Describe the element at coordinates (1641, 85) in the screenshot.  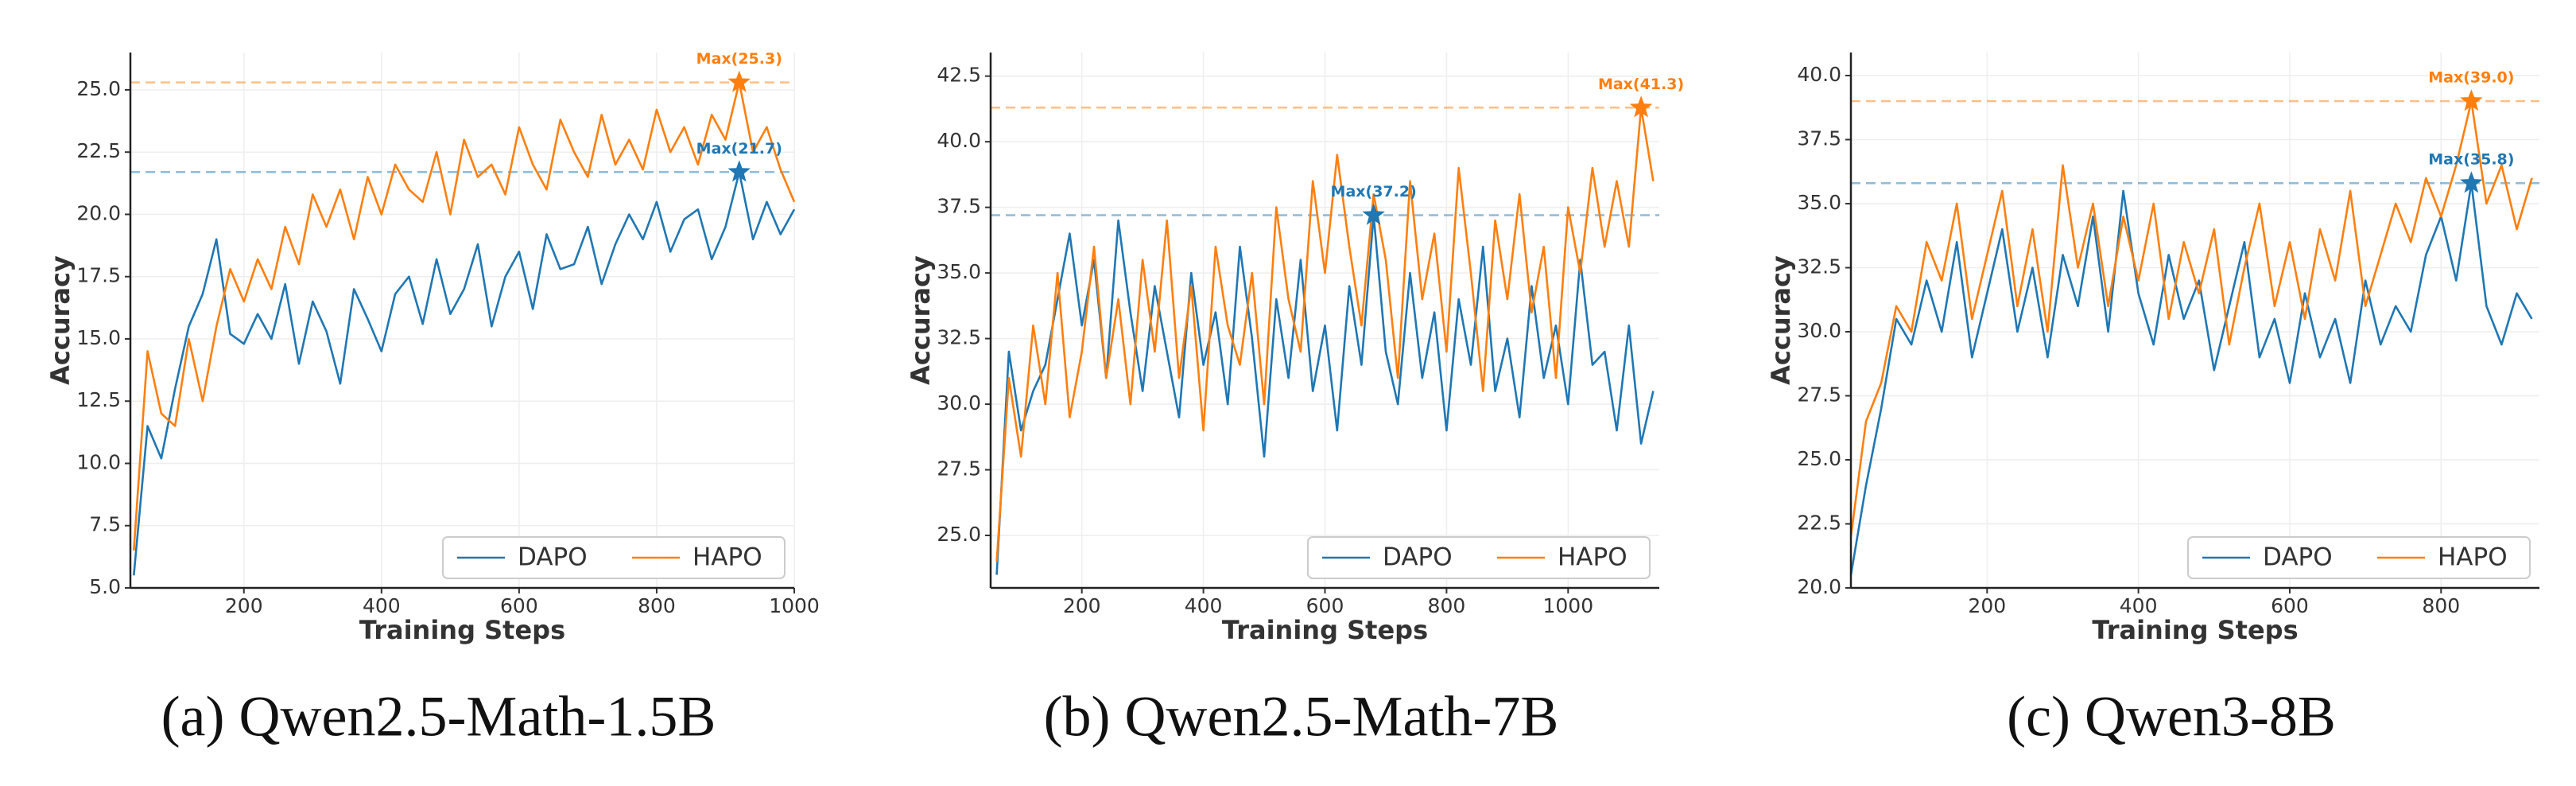
I see `annotation: Max(41.3)` at that location.